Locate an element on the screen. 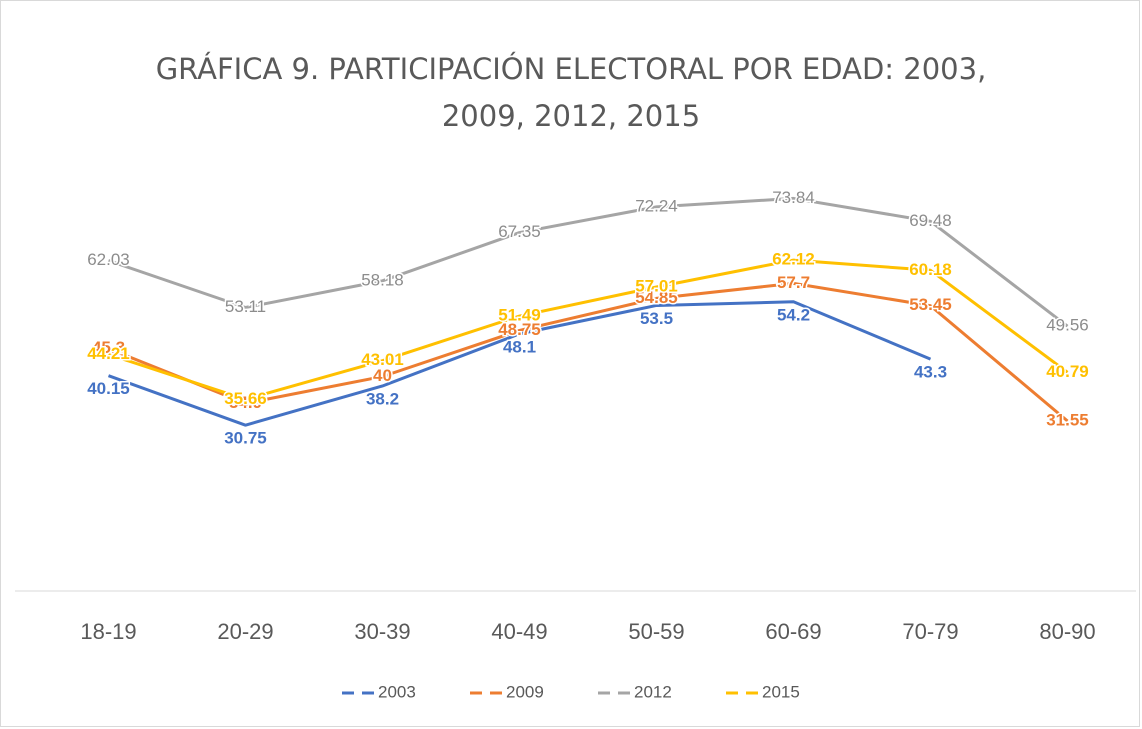 The height and width of the screenshot is (729, 1142). data-label: 57.7 is located at coordinates (793, 282).